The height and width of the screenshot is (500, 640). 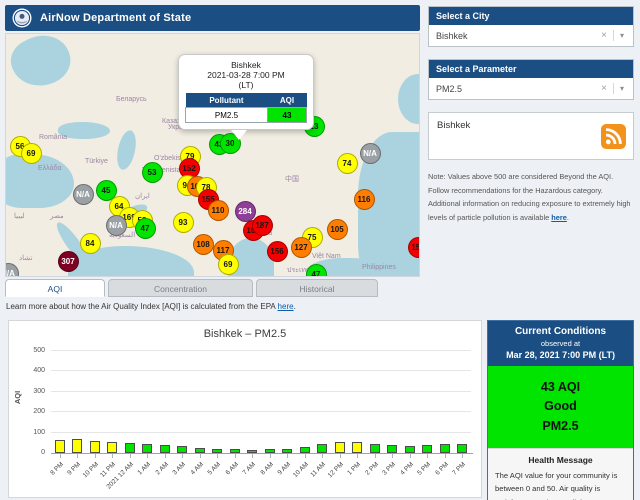 I want to click on map-marker-aqi-156: 156, so click(x=277, y=251).